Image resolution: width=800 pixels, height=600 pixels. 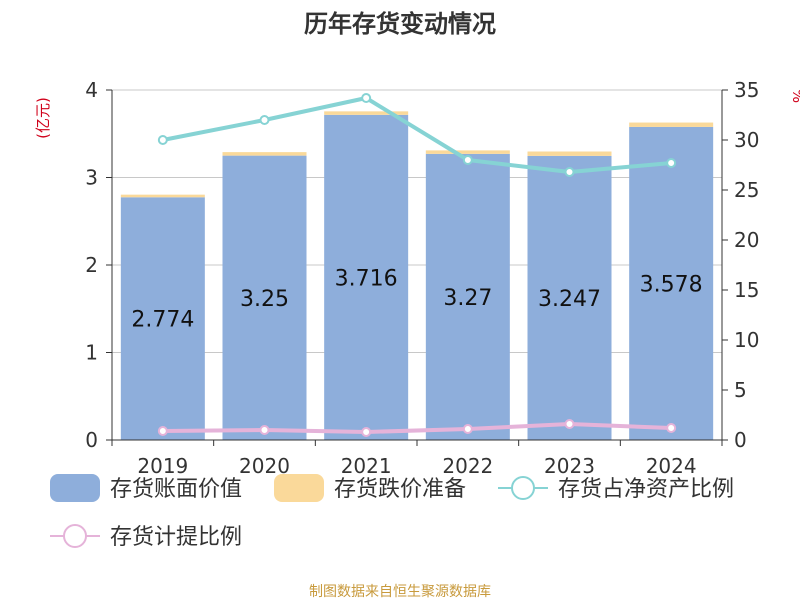 I want to click on x-tick-label: 2020, so click(x=264, y=466).